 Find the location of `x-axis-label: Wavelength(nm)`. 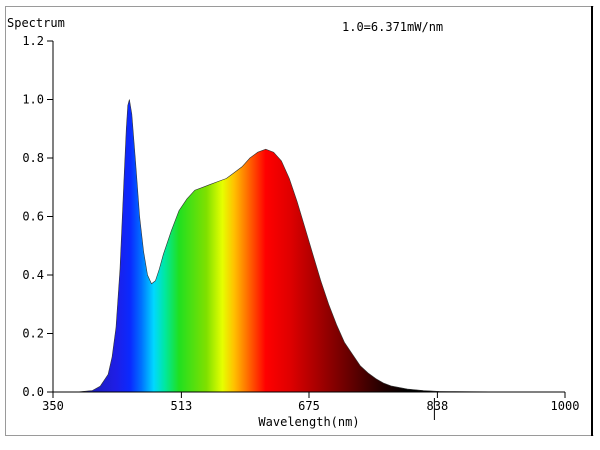

x-axis-label: Wavelength(nm) is located at coordinates (308, 422).